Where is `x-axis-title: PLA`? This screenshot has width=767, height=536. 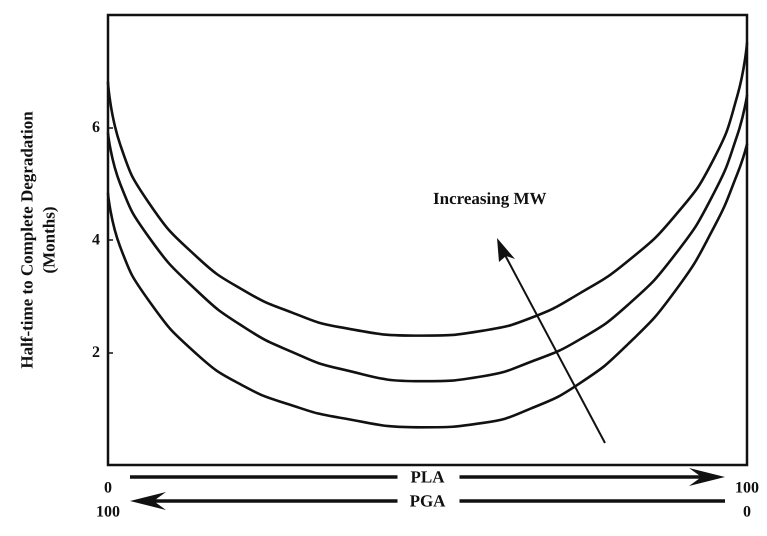 x-axis-title: PLA is located at coordinates (428, 477).